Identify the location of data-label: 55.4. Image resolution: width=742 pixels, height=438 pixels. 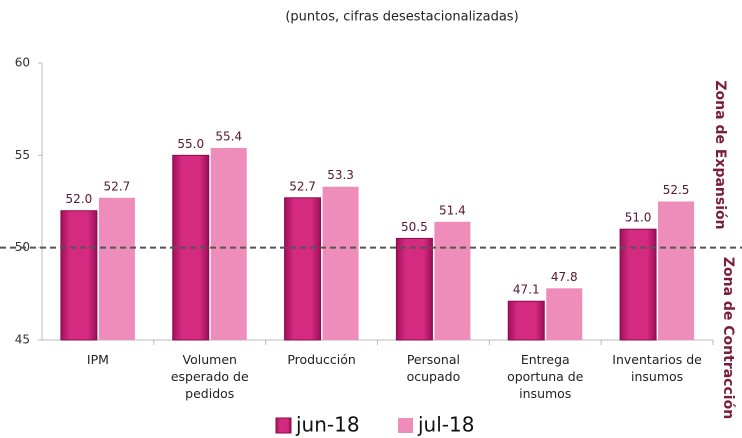
(228, 136).